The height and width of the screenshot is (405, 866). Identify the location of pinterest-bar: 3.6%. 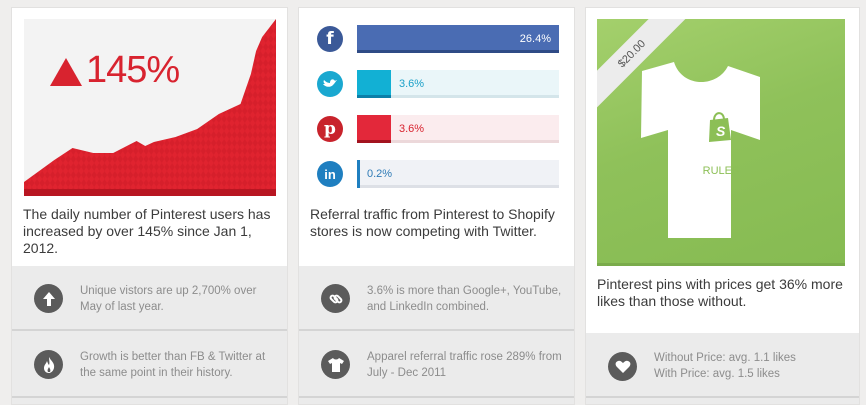
(458, 129).